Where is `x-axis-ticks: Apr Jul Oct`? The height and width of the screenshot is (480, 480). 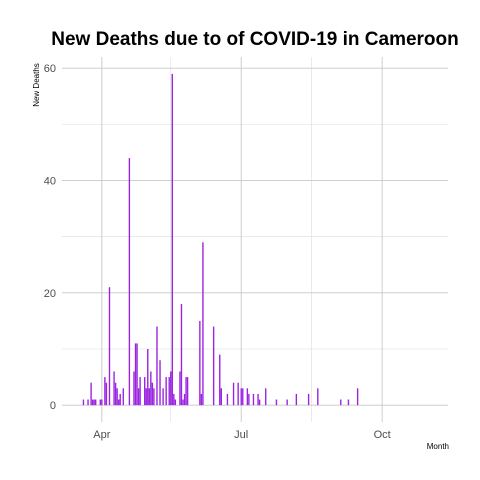 x-axis-ticks: Apr Jul Oct is located at coordinates (241, 435).